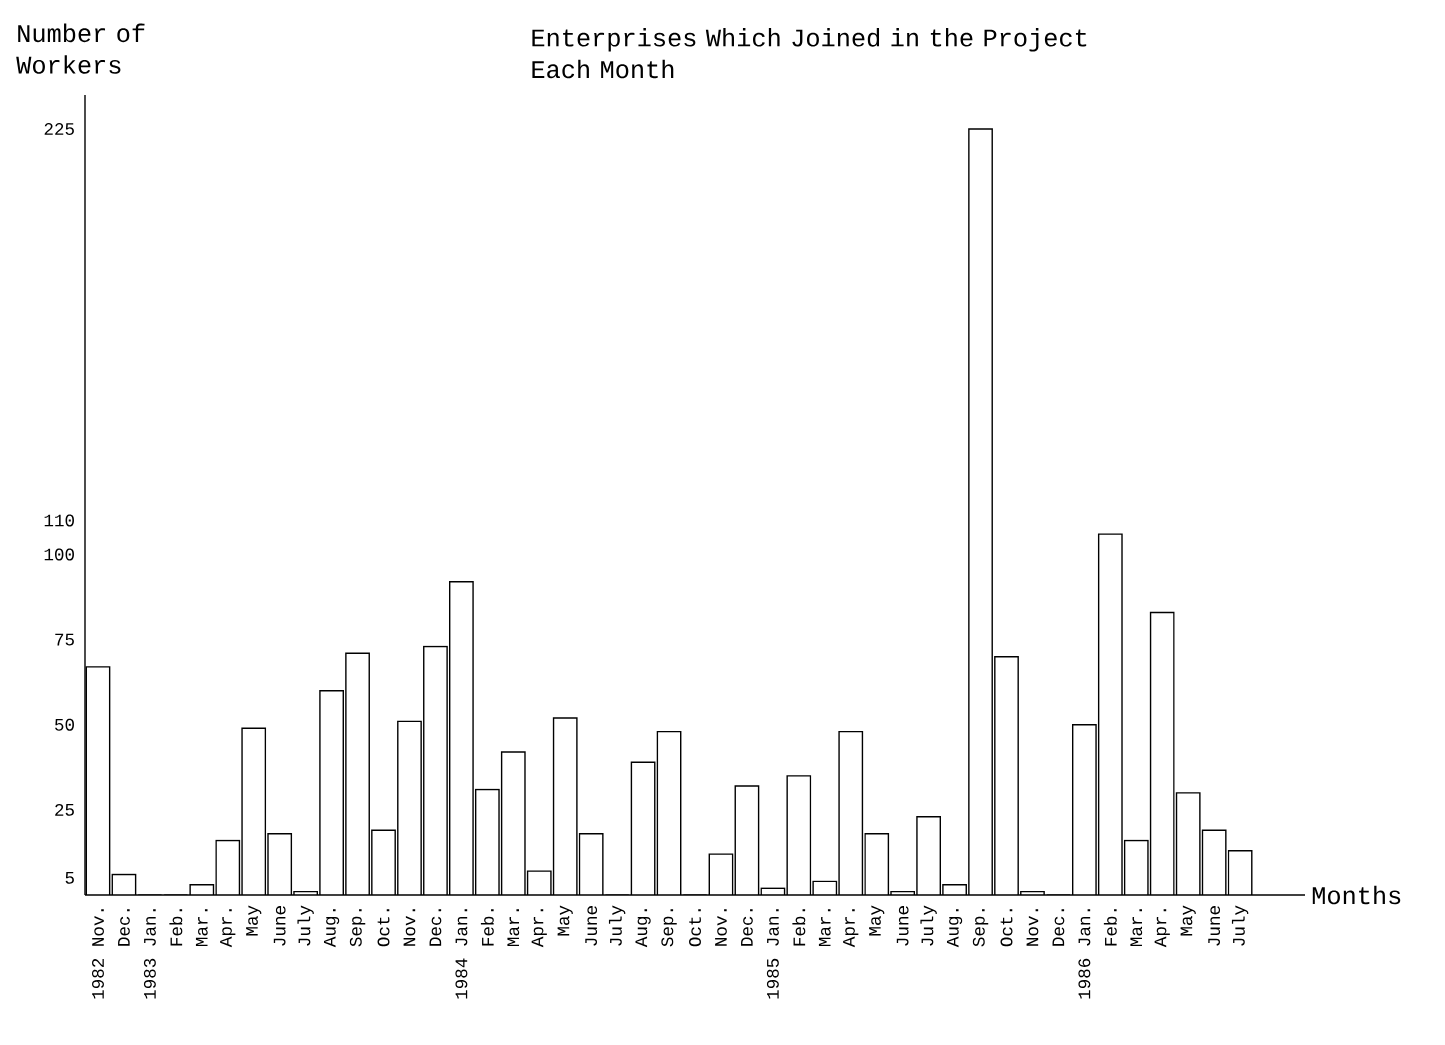  What do you see at coordinates (69, 878) in the screenshot?
I see `y-tick-label: 5` at bounding box center [69, 878].